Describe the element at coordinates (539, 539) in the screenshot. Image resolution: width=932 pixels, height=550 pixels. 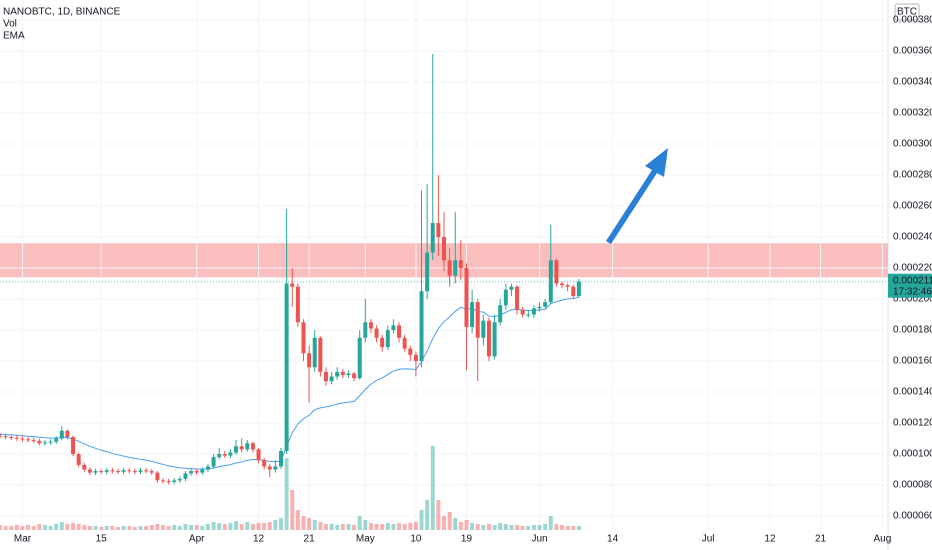
I see `x-tick-label: Jun` at that location.